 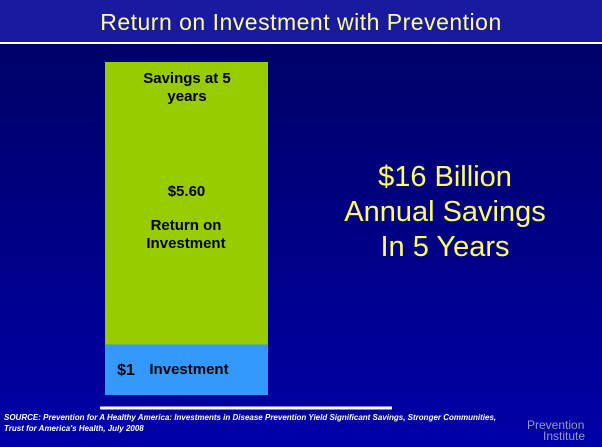 I want to click on series-label: Investment, so click(x=189, y=369).